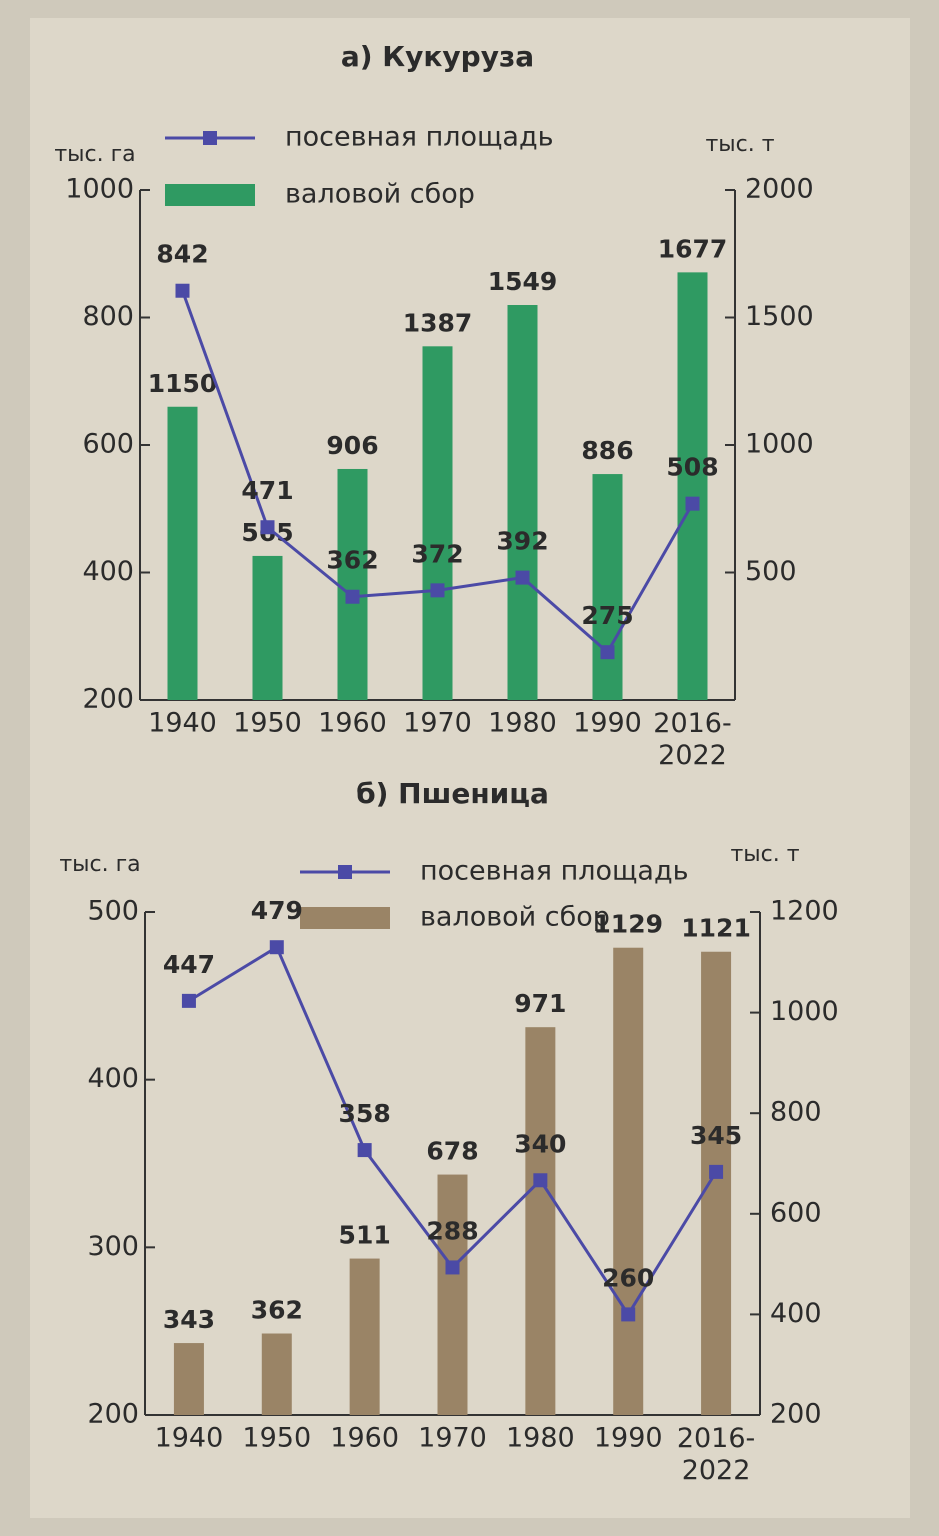 This screenshot has height=1536, width=939. I want to click on y-tick-label: 800, so click(108, 316).